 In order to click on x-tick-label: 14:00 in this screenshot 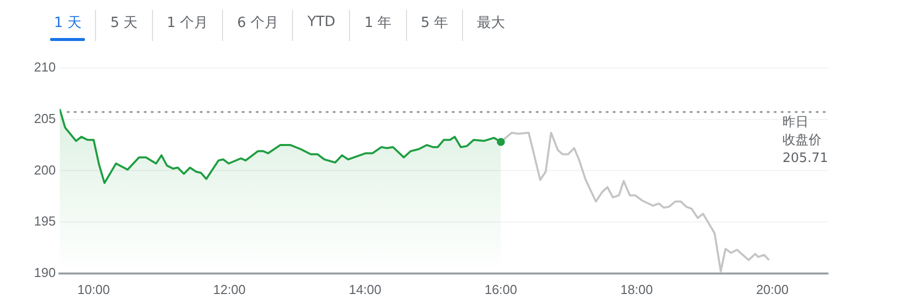, I will do `click(365, 289)`.